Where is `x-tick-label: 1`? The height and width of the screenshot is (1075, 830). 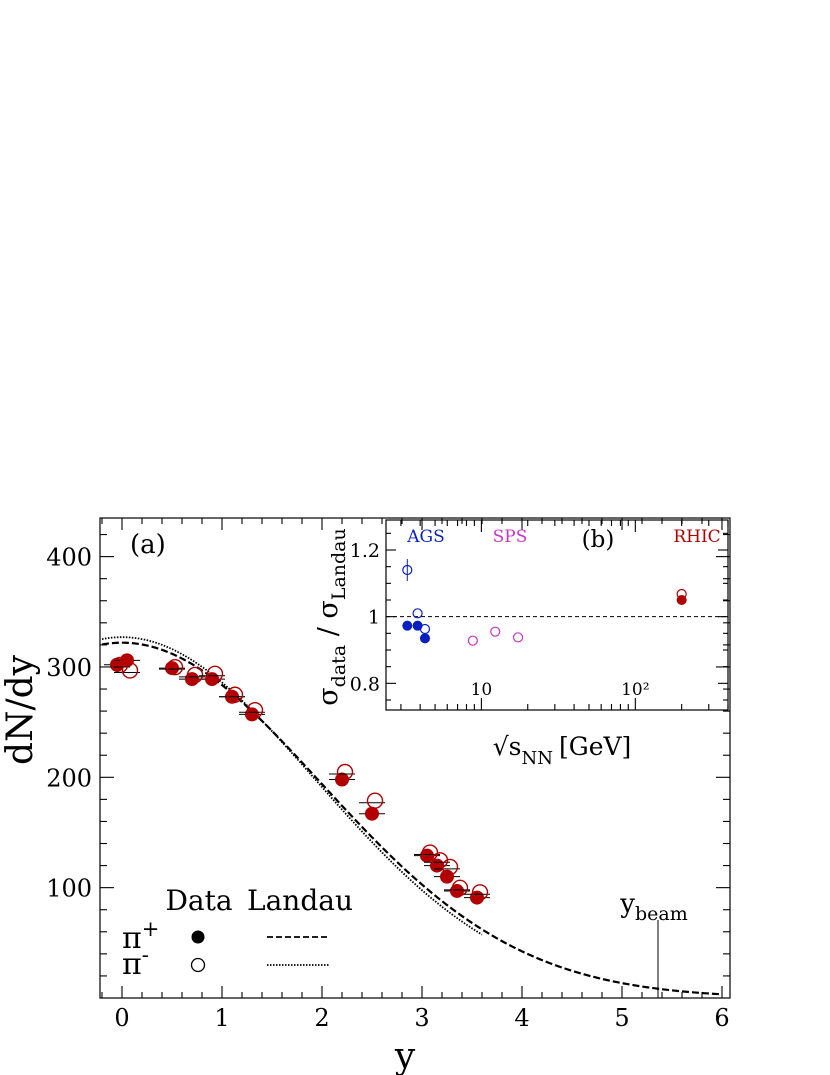
x-tick-label: 1 is located at coordinates (221, 1018).